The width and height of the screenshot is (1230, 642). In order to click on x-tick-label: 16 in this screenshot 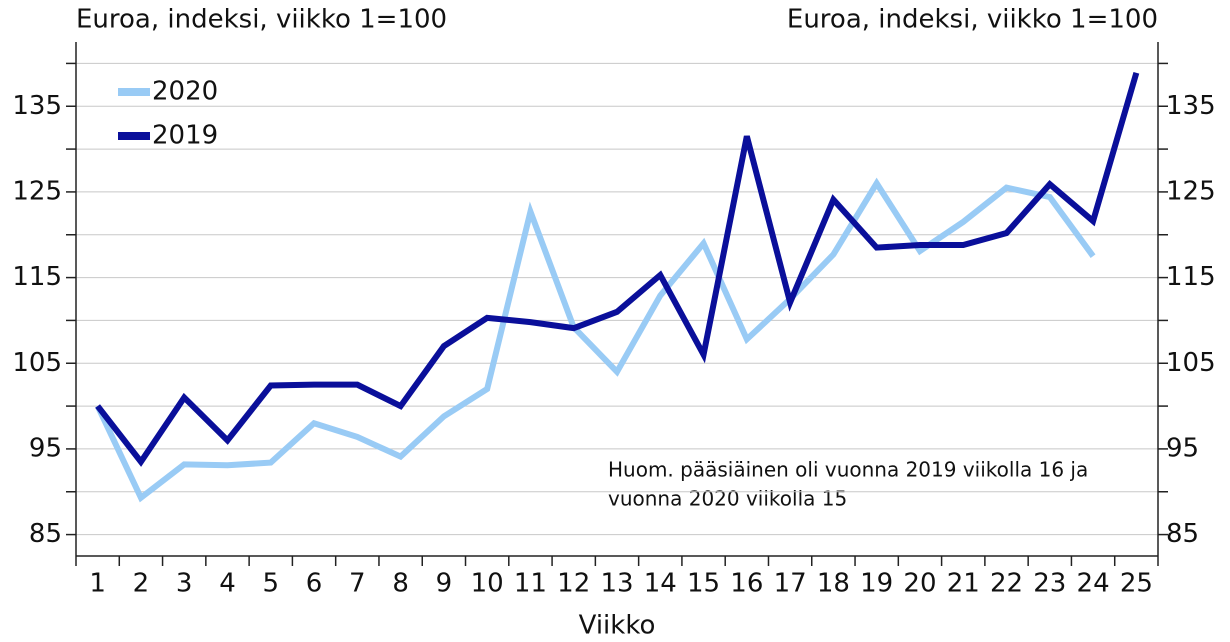, I will do `click(746, 584)`.